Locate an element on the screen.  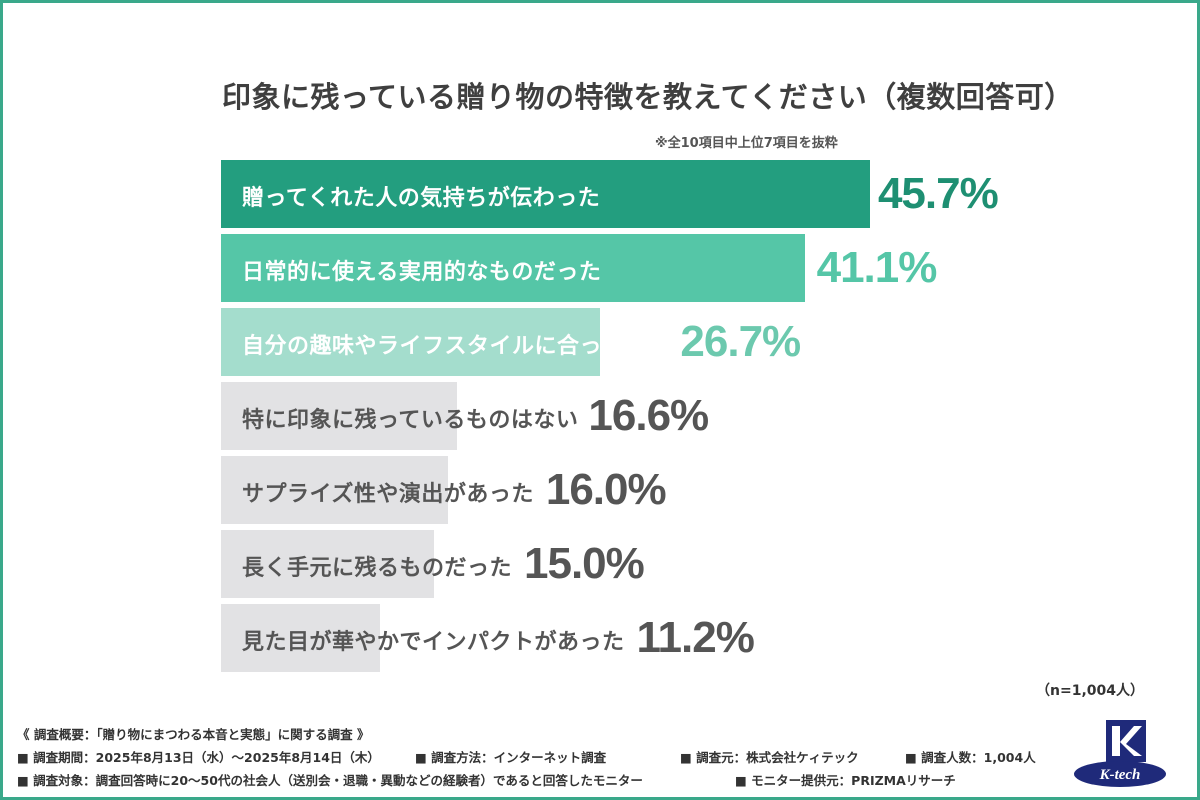
ktech-logo: K-tech is located at coordinates (1120, 753).